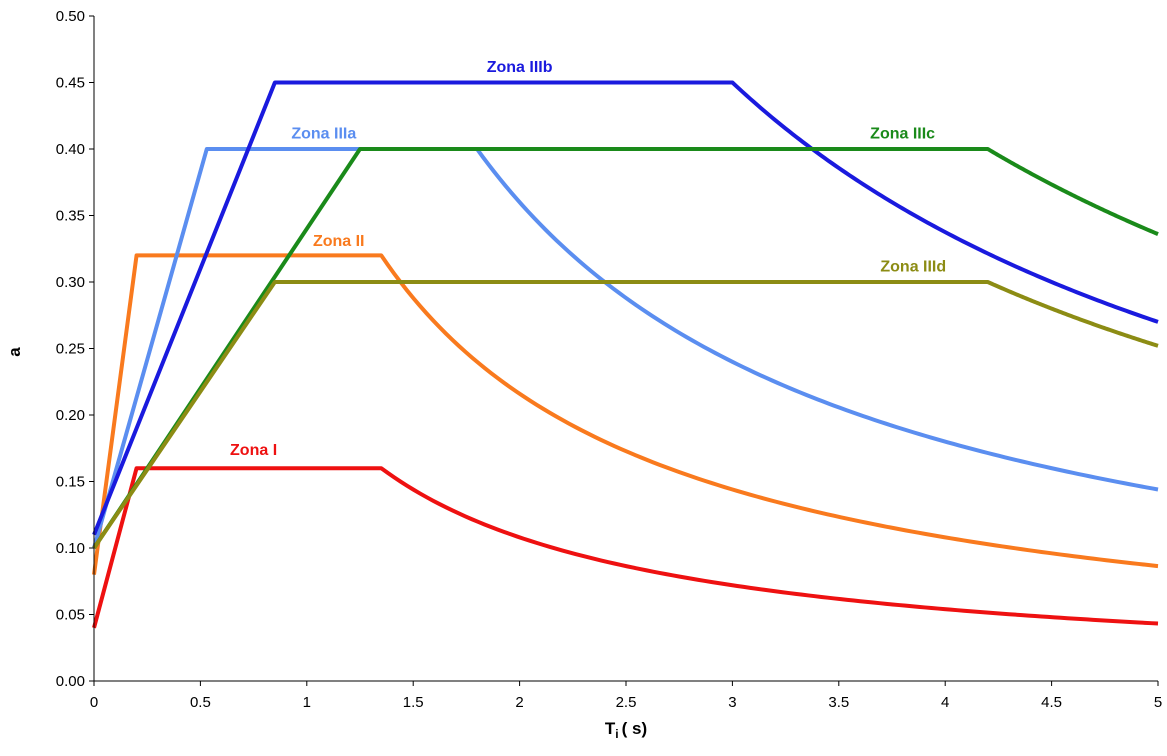 The height and width of the screenshot is (756, 1167). What do you see at coordinates (838, 702) in the screenshot?
I see `x-tick-label: 3.5` at bounding box center [838, 702].